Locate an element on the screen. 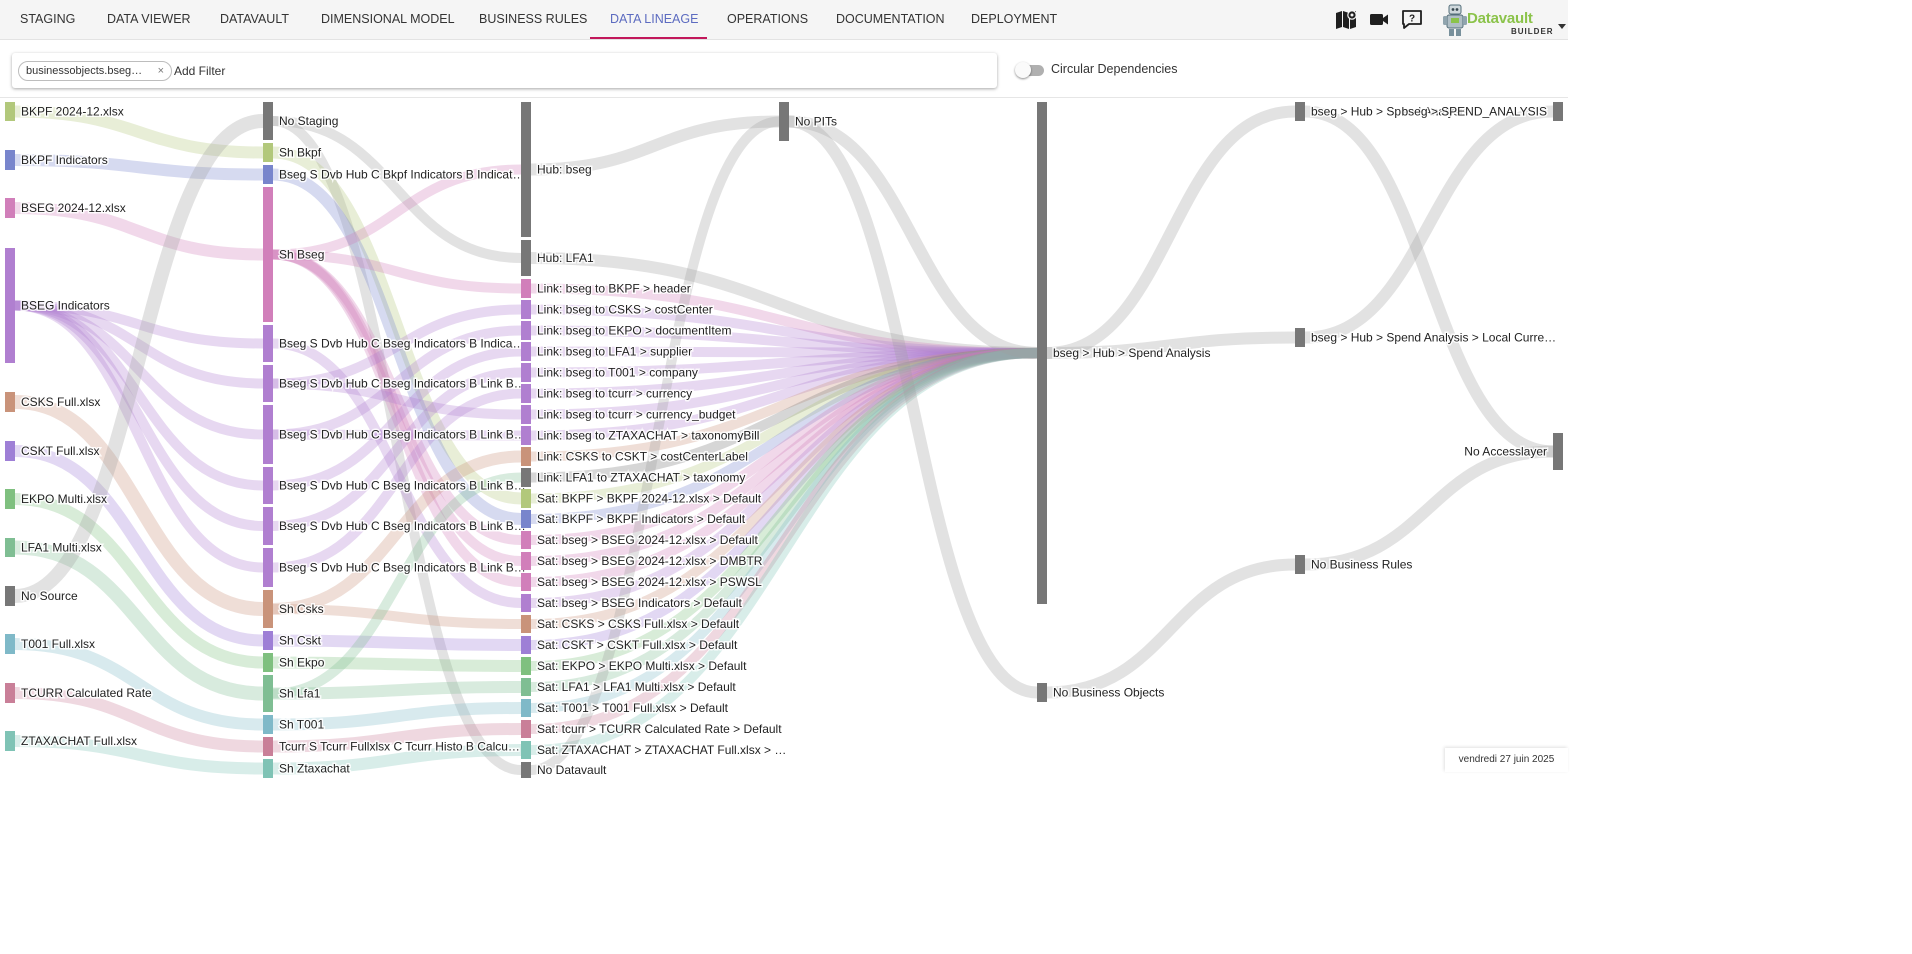 This screenshot has width=1912, height=954. lineage-node-label: Hub: LFA1 is located at coordinates (565, 258).